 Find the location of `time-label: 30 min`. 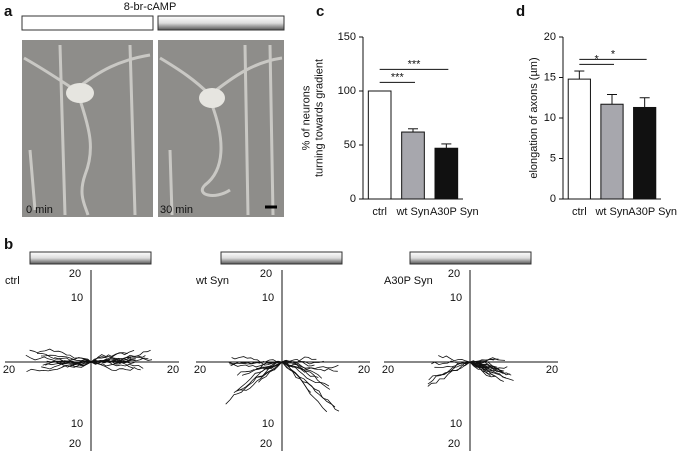

time-label: 30 min is located at coordinates (176, 210).